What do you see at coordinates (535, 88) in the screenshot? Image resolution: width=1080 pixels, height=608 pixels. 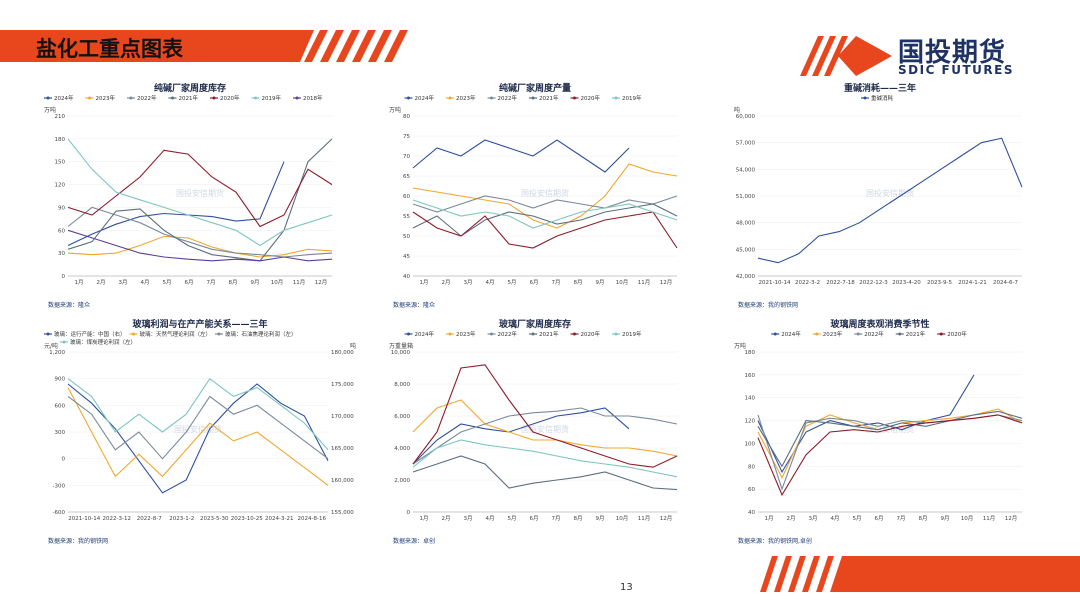 I see `chart-title: 纯碱厂家周度产量` at bounding box center [535, 88].